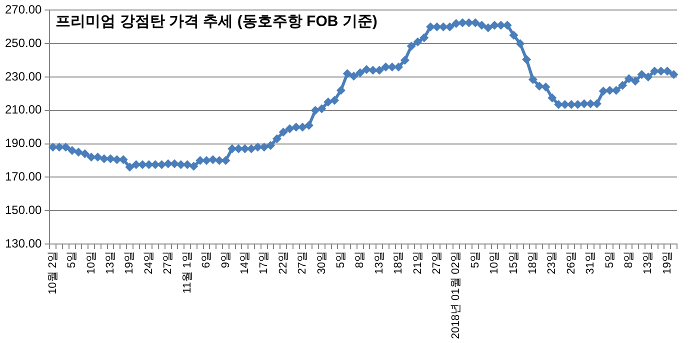 Image resolution: width=689 pixels, height=343 pixels. What do you see at coordinates (23, 143) in the screenshot?
I see `y-tick-label: 190.00` at bounding box center [23, 143].